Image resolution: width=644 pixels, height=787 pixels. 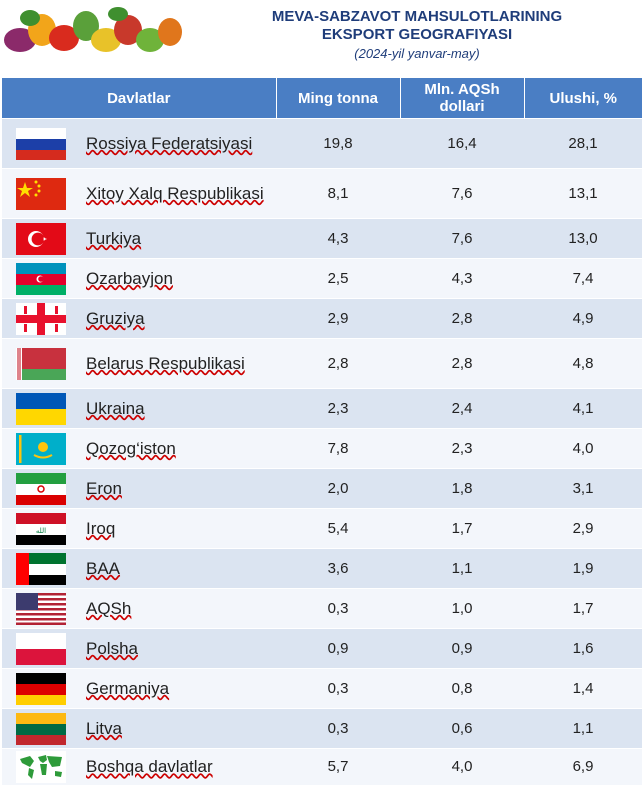 I want to click on share-value: 4,8, so click(x=583, y=363).